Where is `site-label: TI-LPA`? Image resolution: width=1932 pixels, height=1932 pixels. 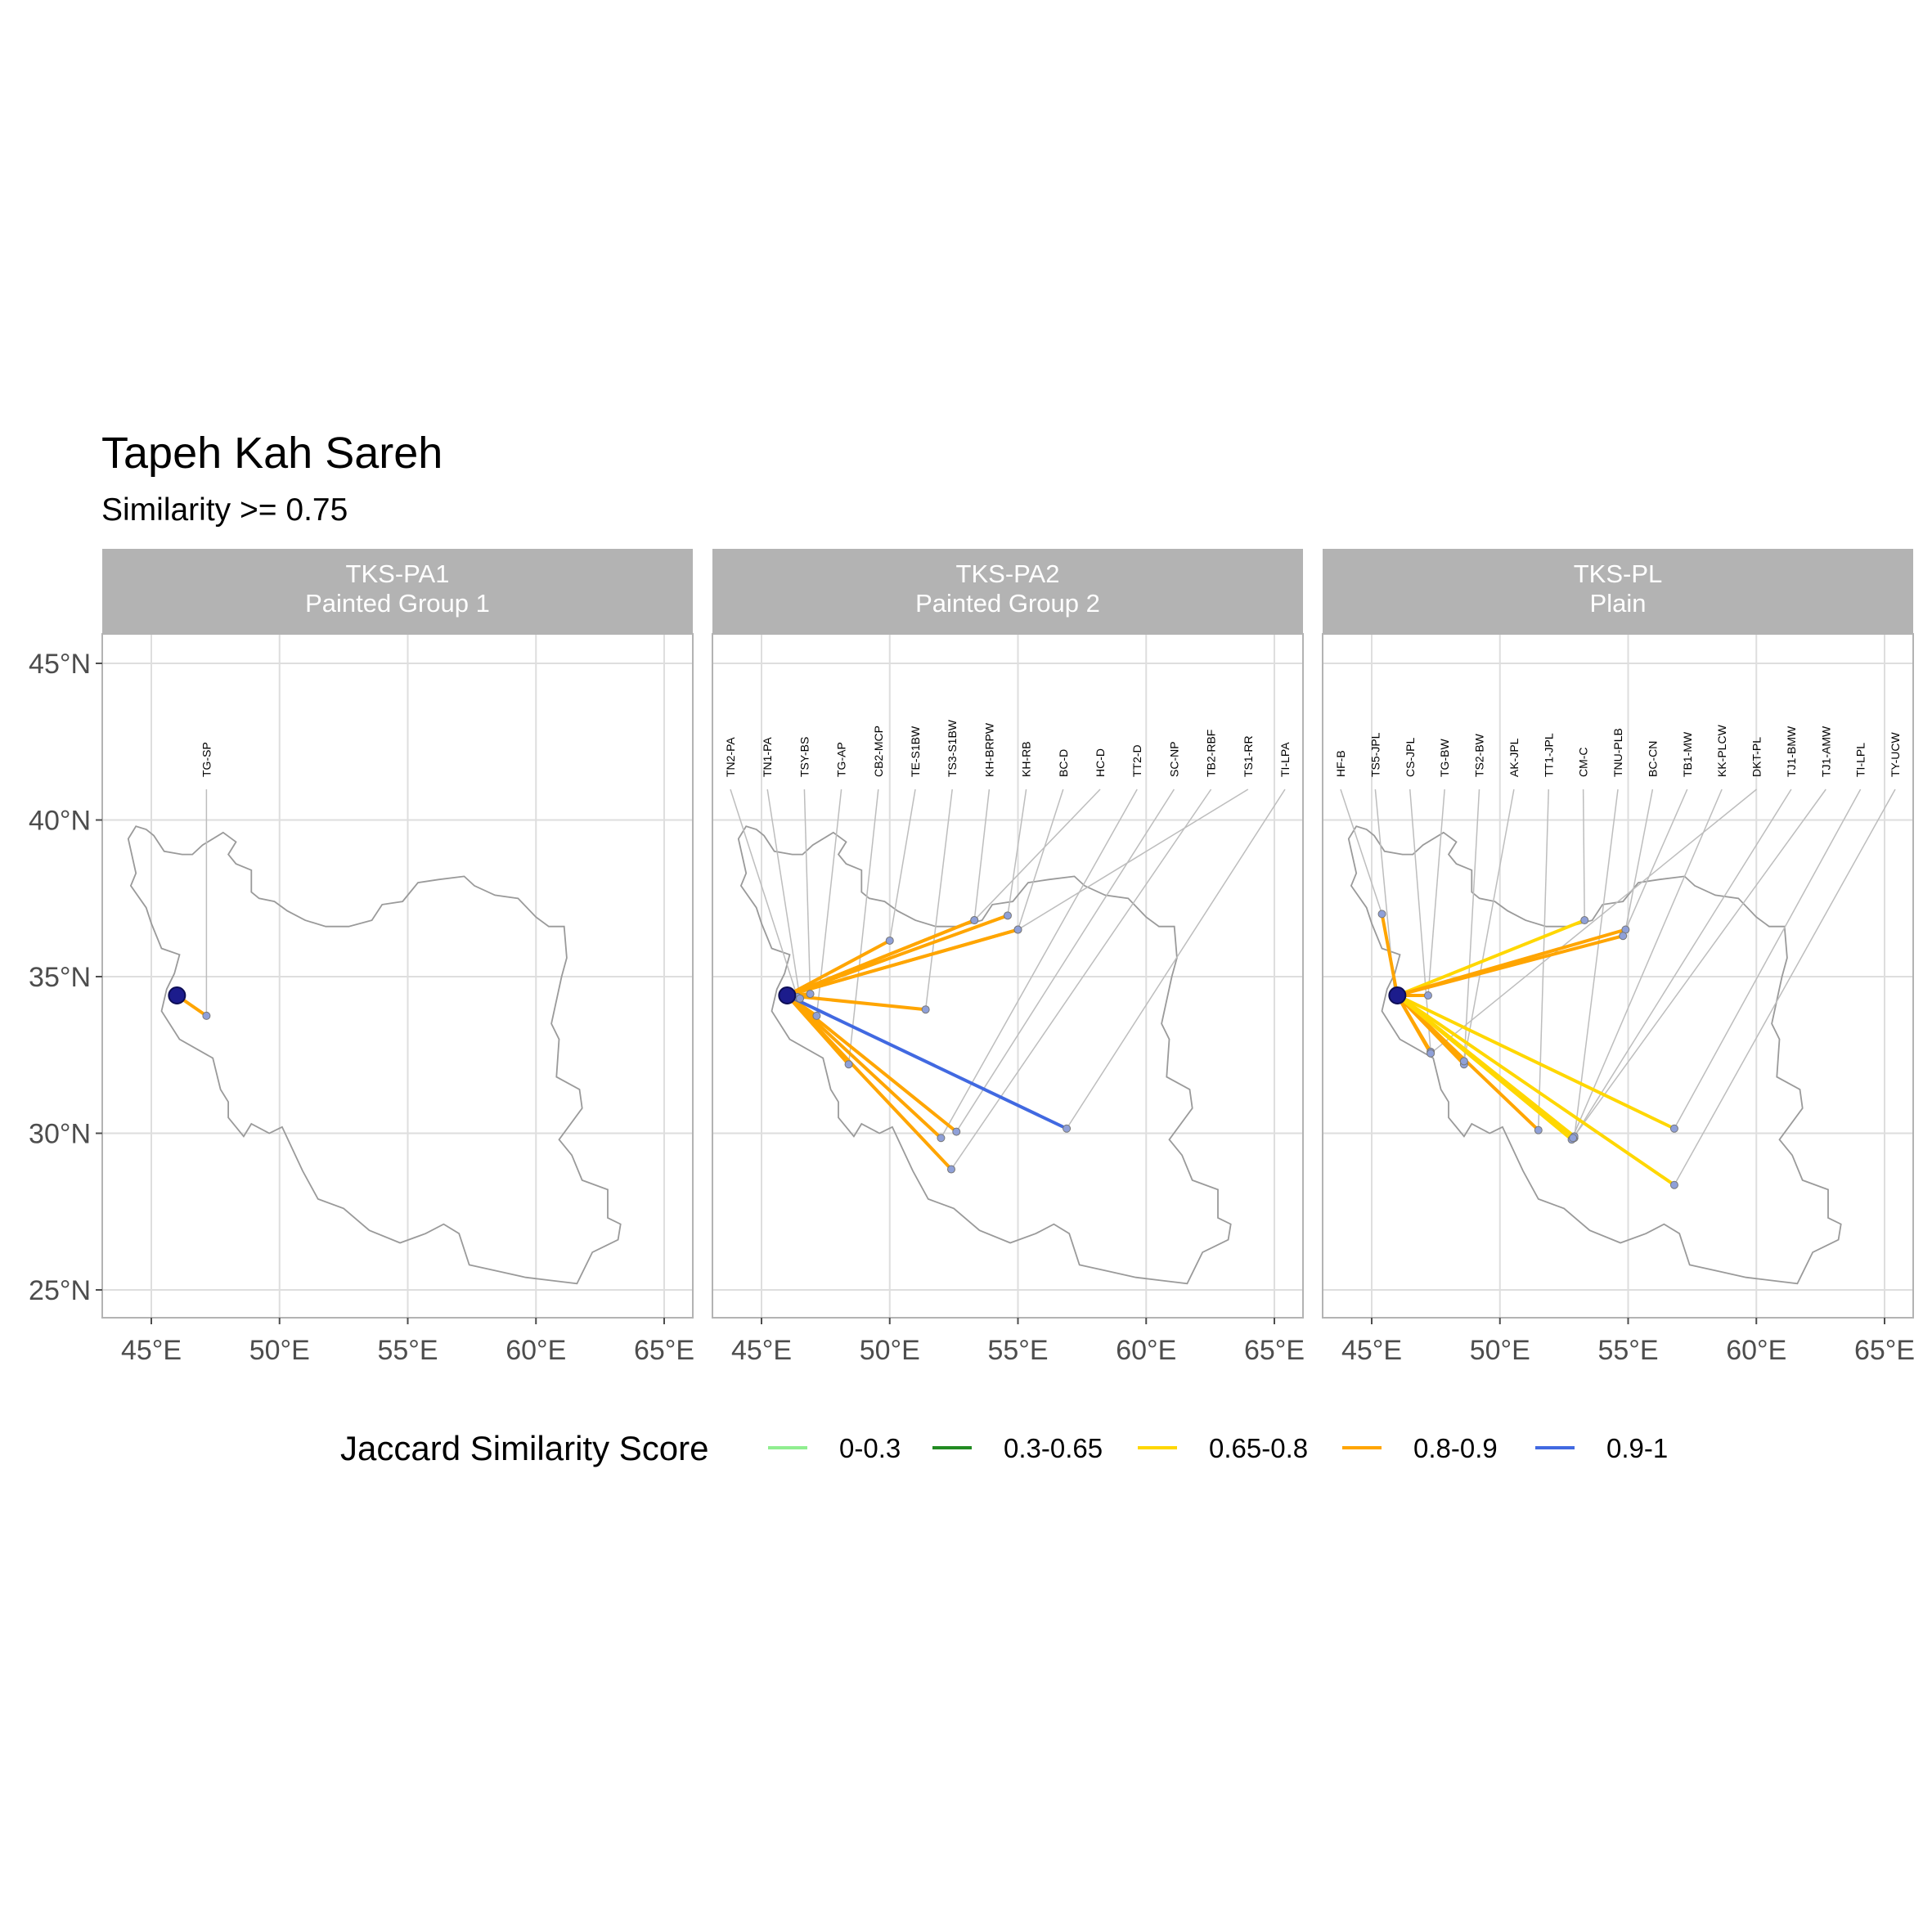 site-label: TI-LPA is located at coordinates (1285, 760).